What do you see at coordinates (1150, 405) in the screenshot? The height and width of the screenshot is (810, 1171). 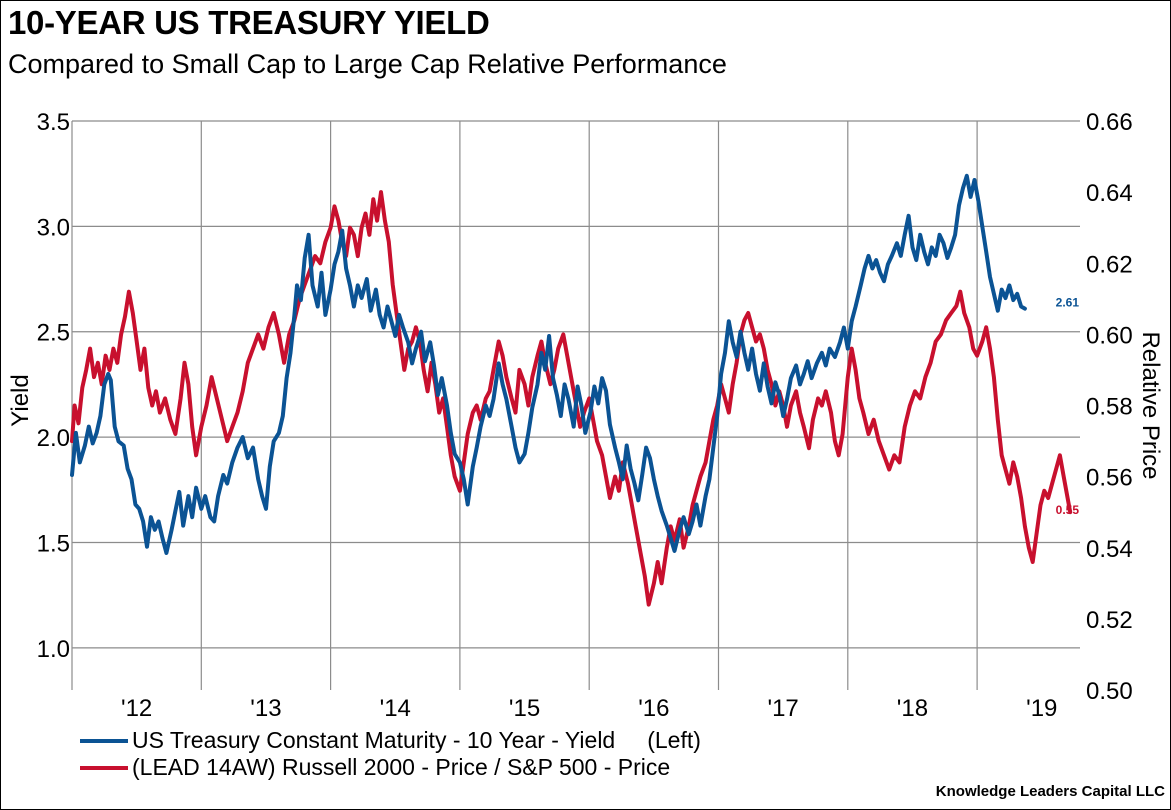 I see `y2-axis-title: Relative Price` at bounding box center [1150, 405].